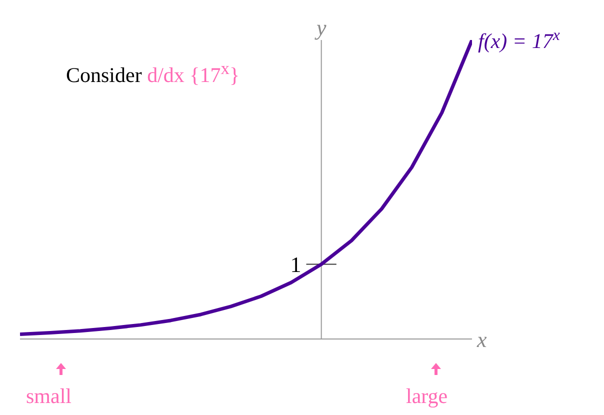 Image resolution: width=604 pixels, height=415 pixels. What do you see at coordinates (49, 396) in the screenshot?
I see `text: small` at bounding box center [49, 396].